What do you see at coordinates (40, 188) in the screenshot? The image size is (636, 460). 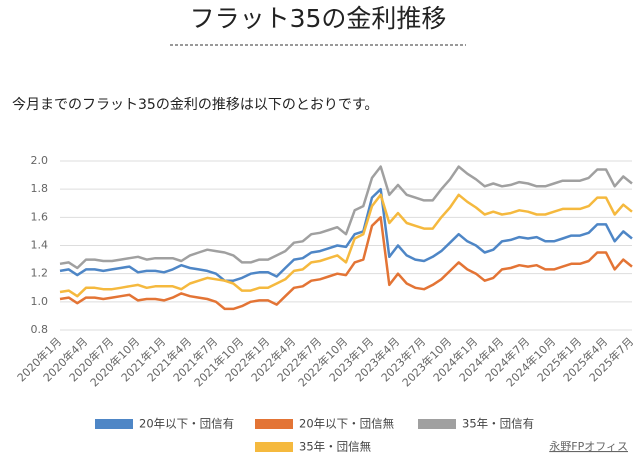 I see `y-tick-label: 1.8` at bounding box center [40, 188].